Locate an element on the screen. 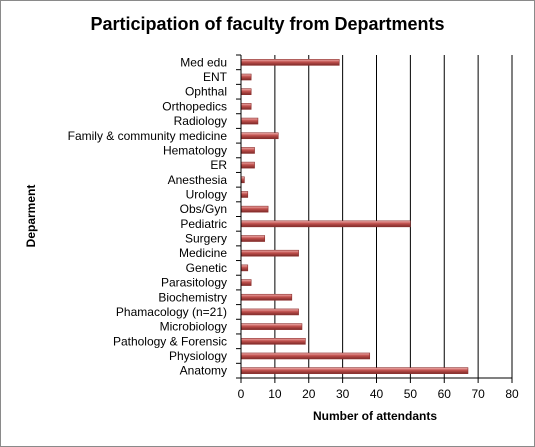 This screenshot has width=535, height=447. x-tick-label: 60 is located at coordinates (445, 394).